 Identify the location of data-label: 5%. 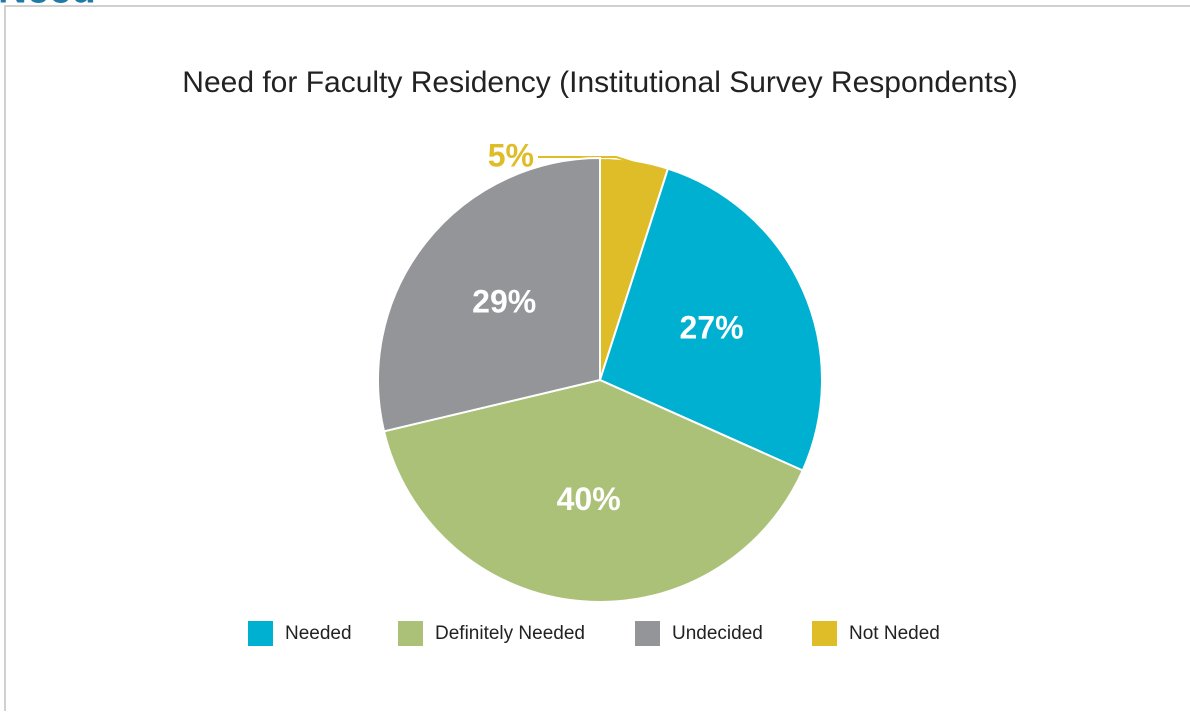
(511, 155).